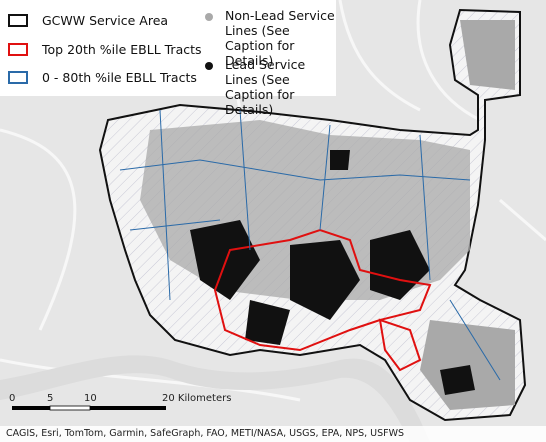  I want to click on legend-label: Top 20th %ile EBLL Tracts, so click(122, 49).